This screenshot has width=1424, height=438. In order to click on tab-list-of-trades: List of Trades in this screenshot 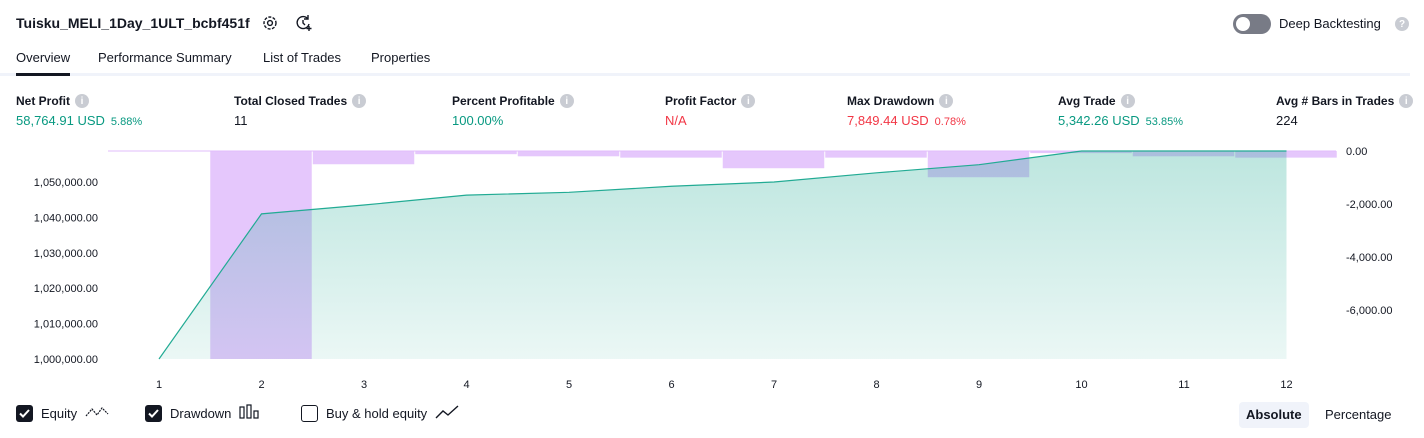, I will do `click(302, 57)`.